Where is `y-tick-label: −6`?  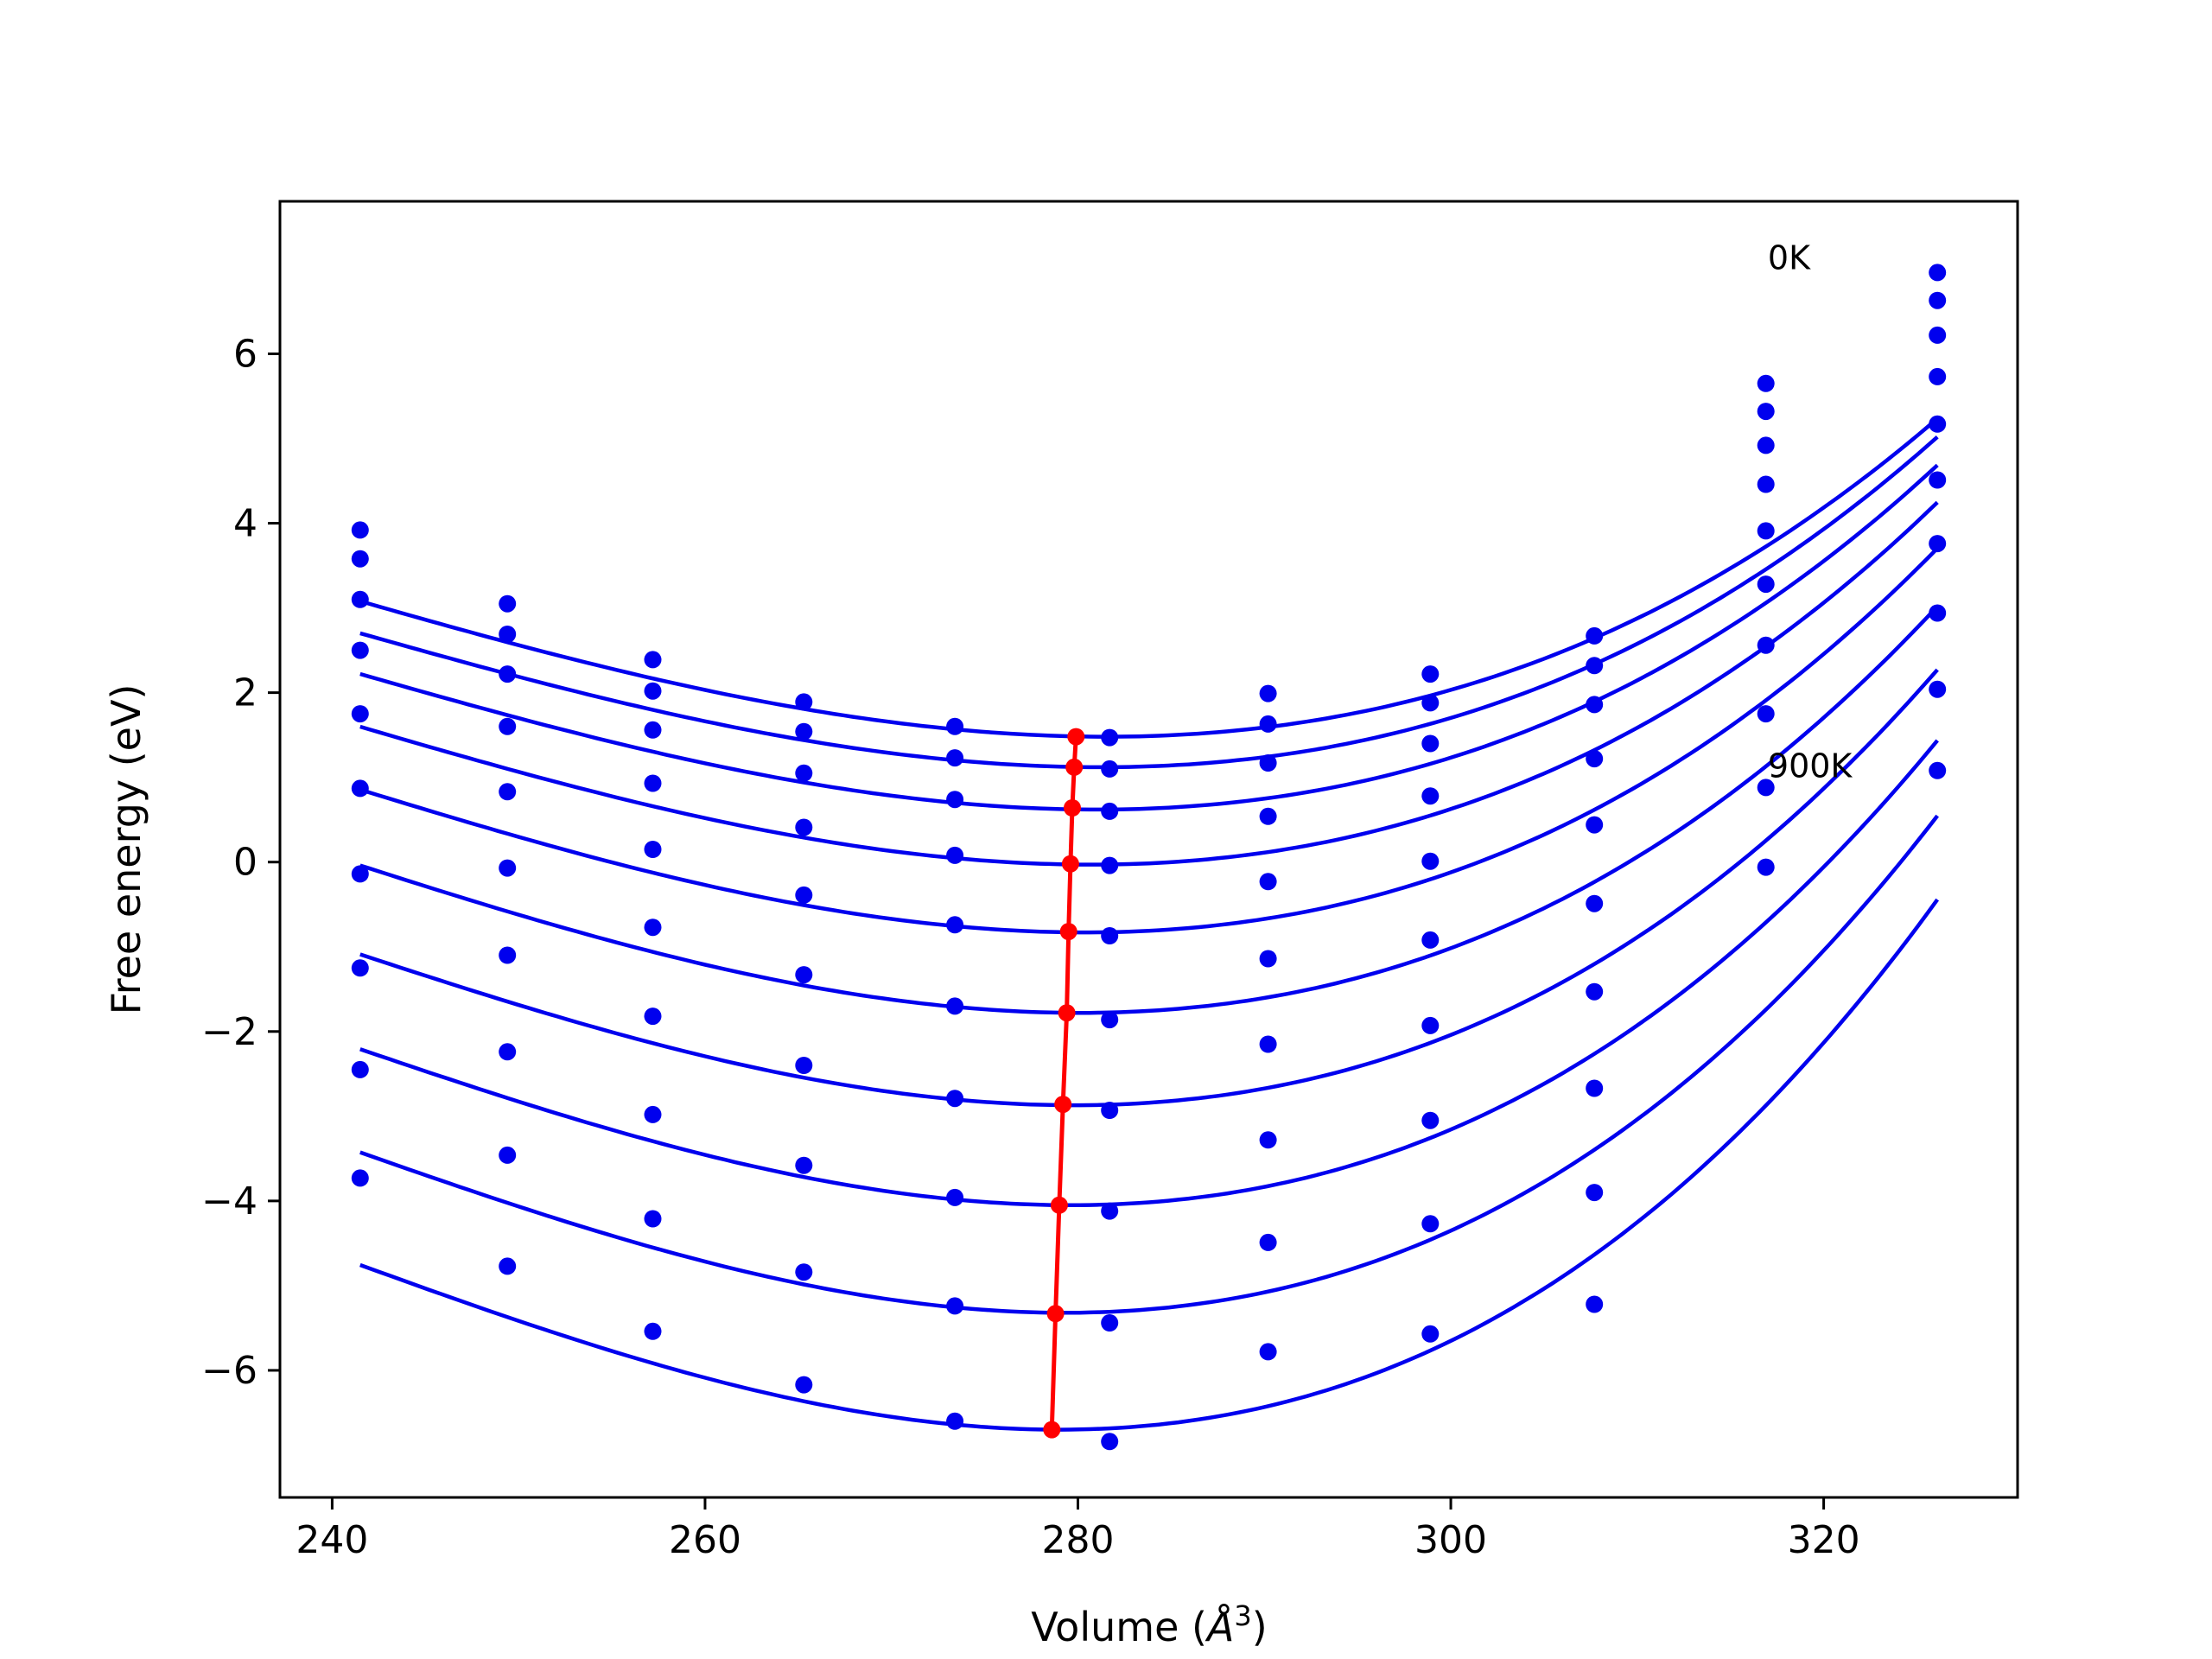
y-tick-label: −6 is located at coordinates (229, 1371).